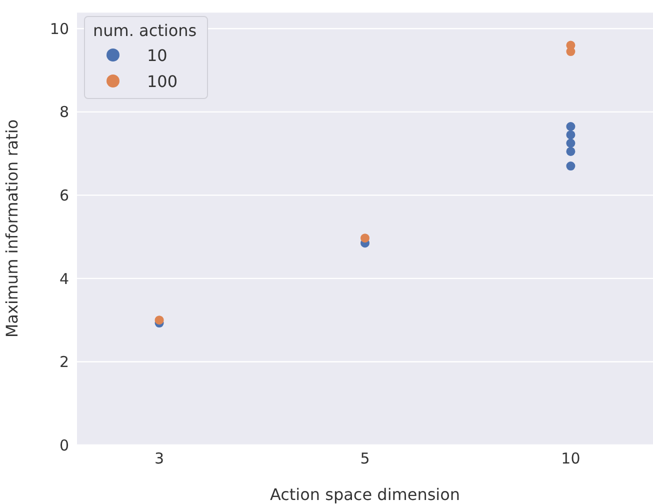 The height and width of the screenshot is (504, 653). What do you see at coordinates (570, 459) in the screenshot?
I see `x-tick-label: 10` at bounding box center [570, 459].